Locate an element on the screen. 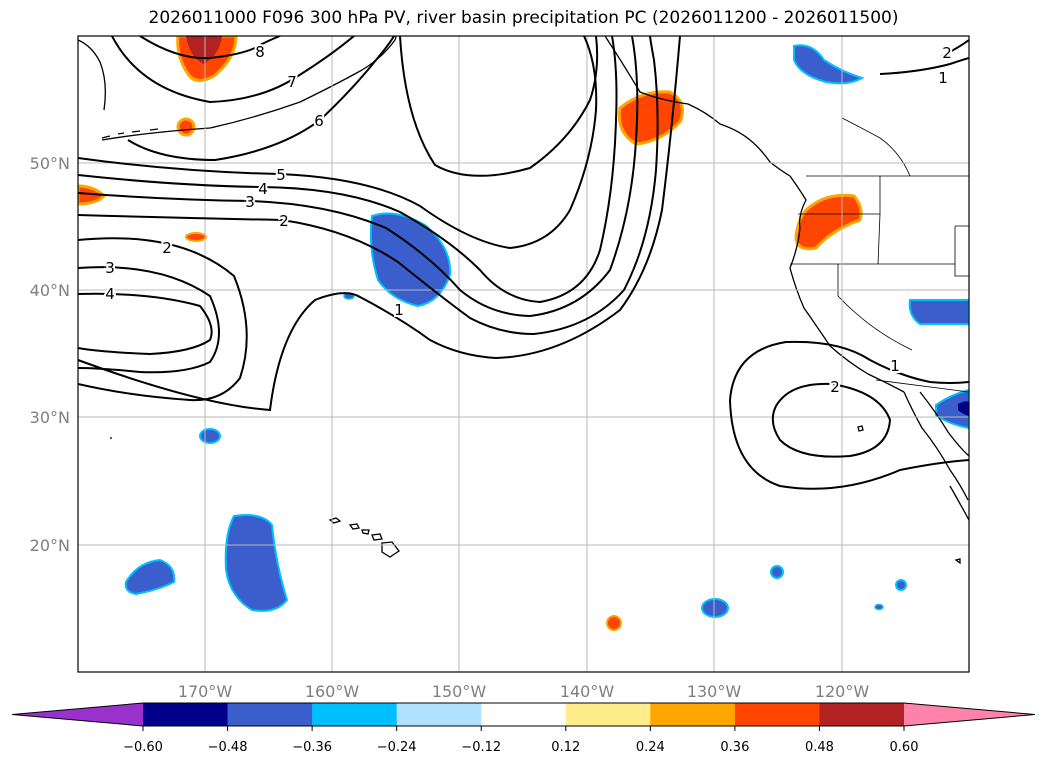  contour-label: 4 is located at coordinates (110, 294).